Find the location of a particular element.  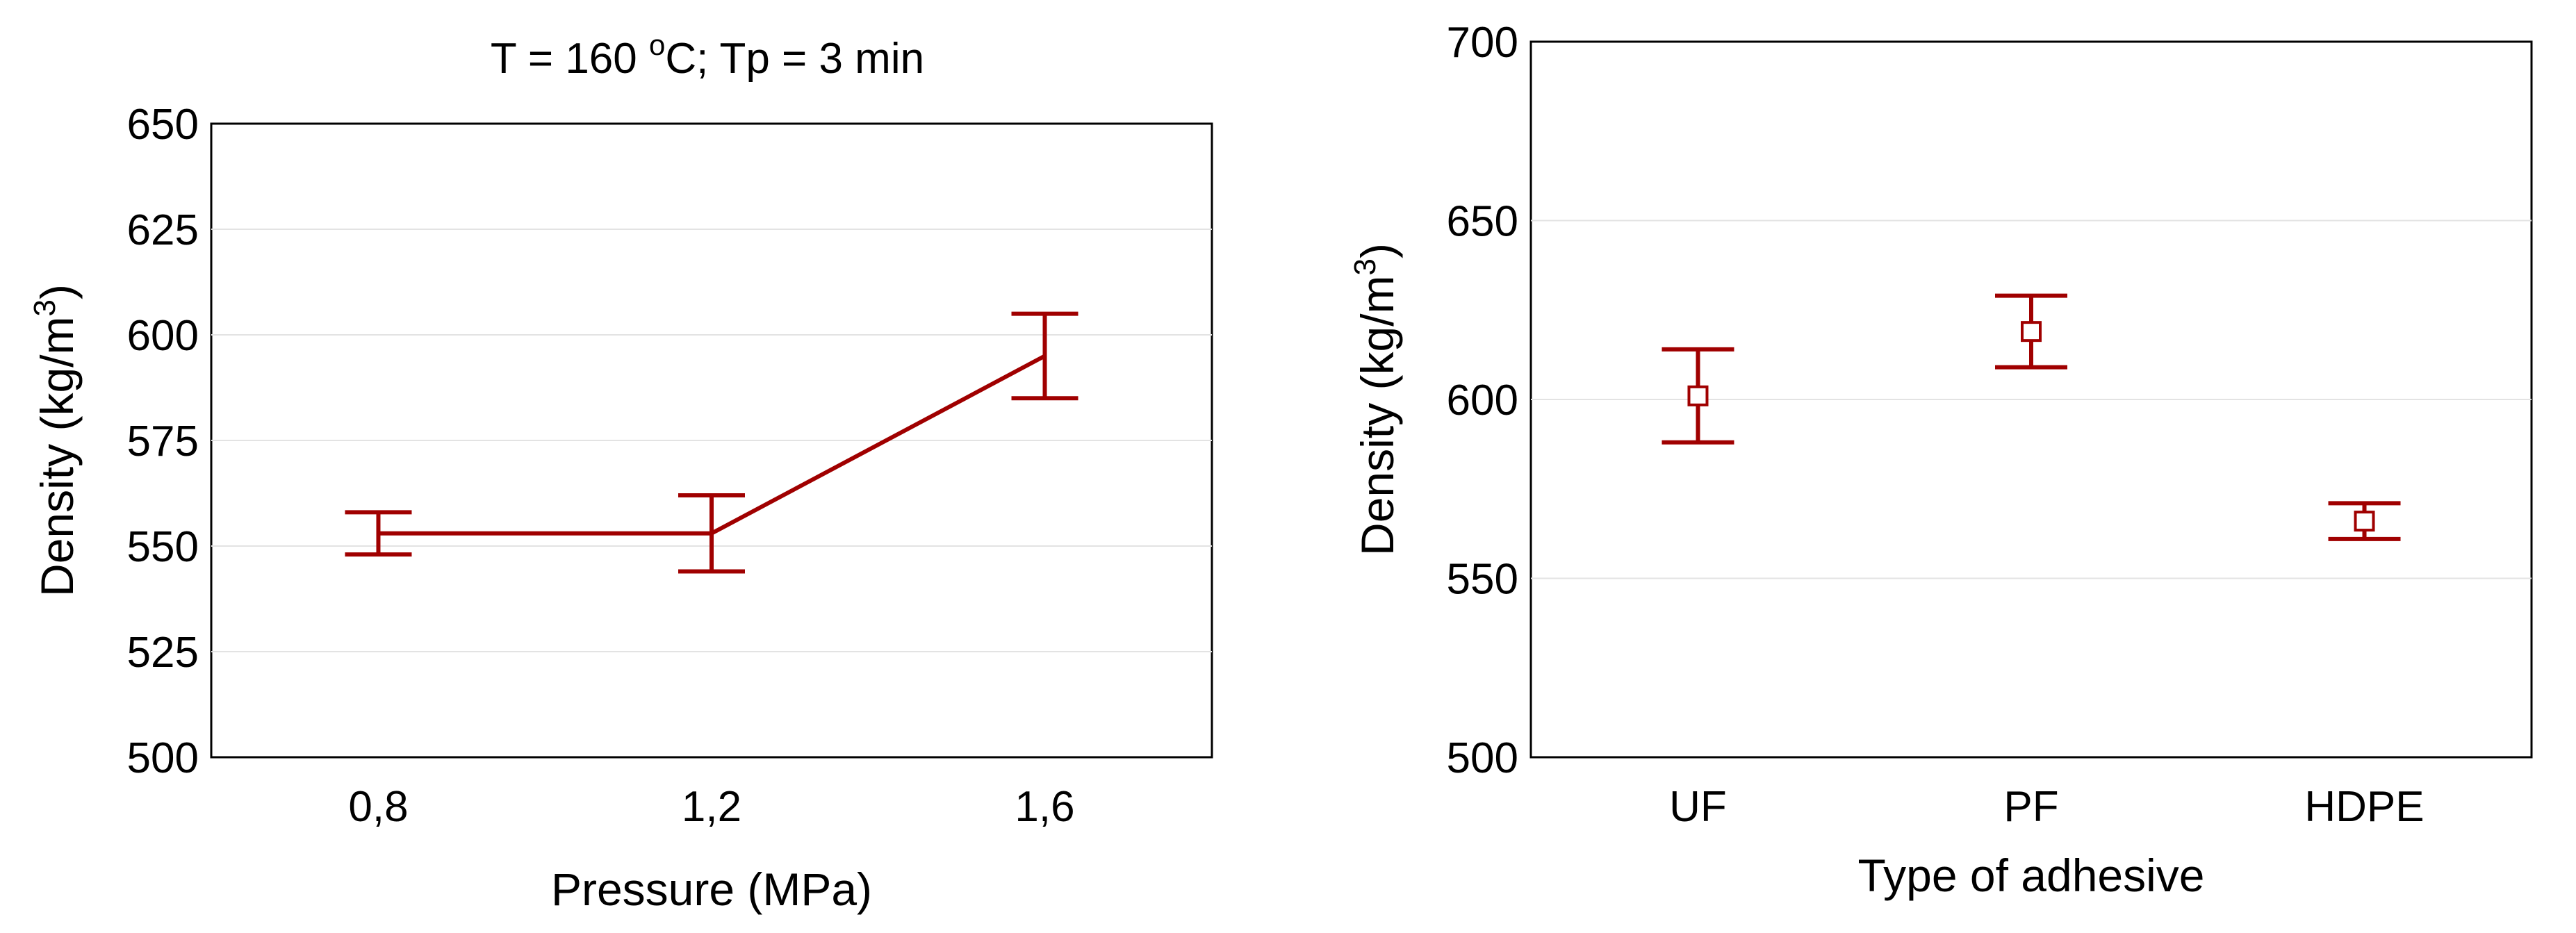

y-tick-label: 575 is located at coordinates (163, 441).